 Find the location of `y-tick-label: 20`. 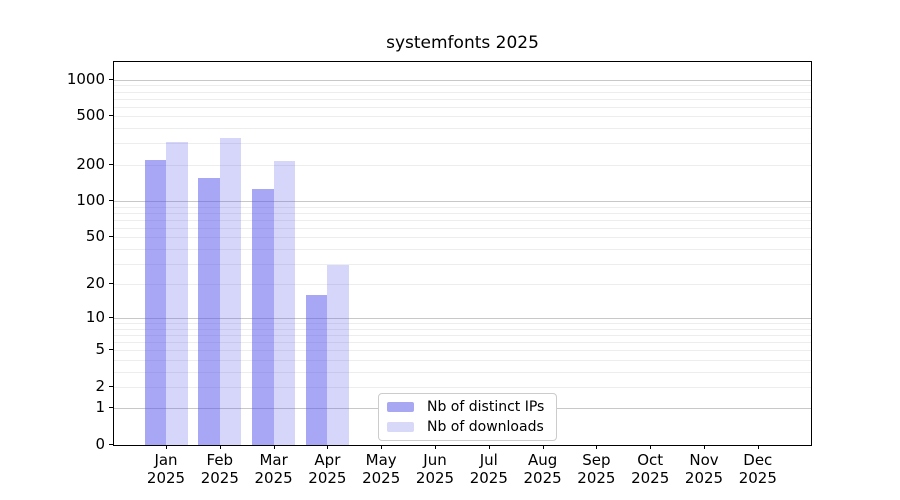

y-tick-label: 20 is located at coordinates (95, 283).